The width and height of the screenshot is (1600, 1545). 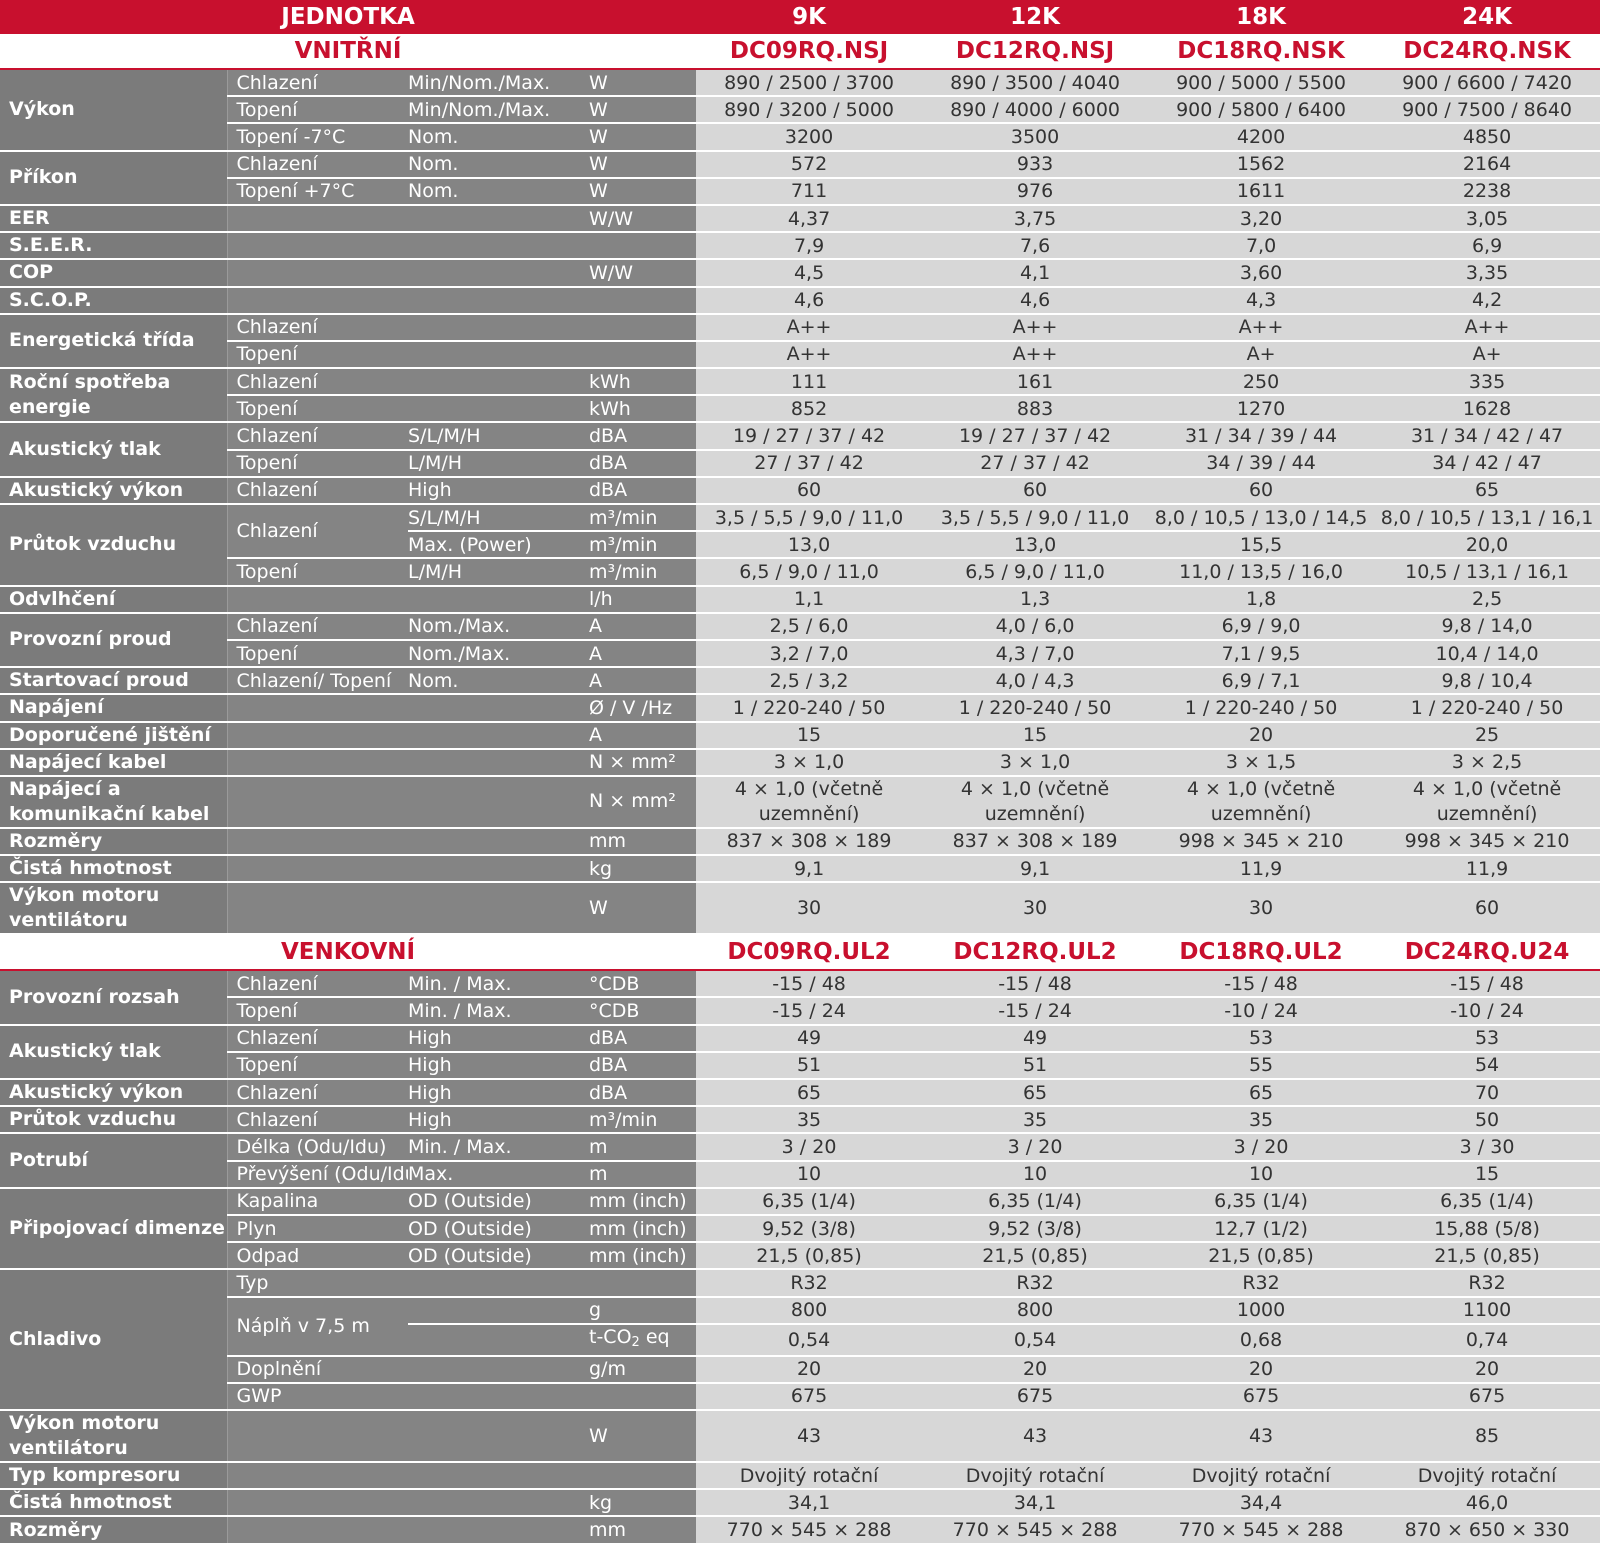 I want to click on spec-row: Topení -7°C Nom. W 3200 3500 4200 4850, so click(x=800, y=137).